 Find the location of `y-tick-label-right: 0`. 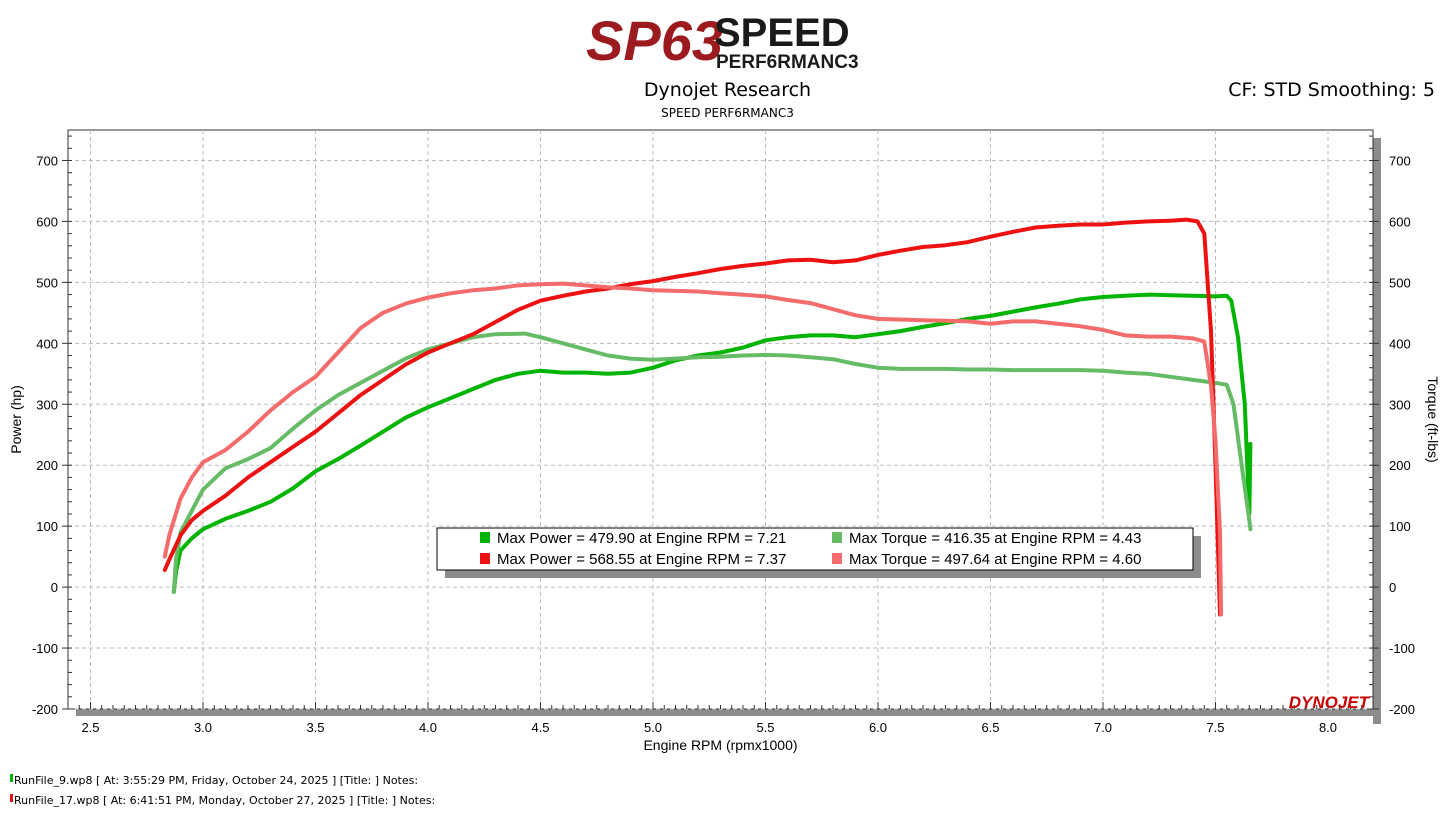

y-tick-label-right: 0 is located at coordinates (1392, 587).